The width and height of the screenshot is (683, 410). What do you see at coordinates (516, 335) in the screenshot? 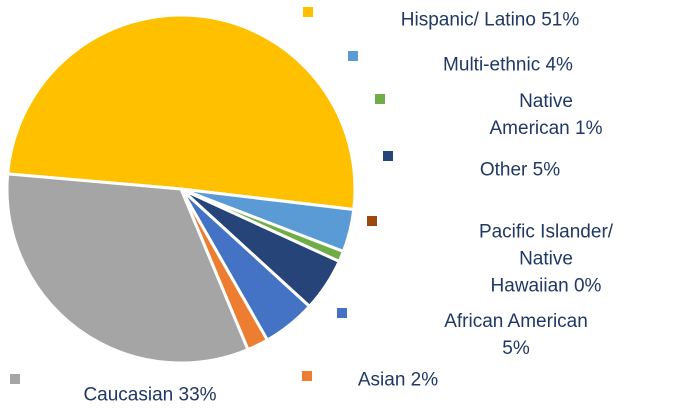
I see `data-label: African American 5%` at bounding box center [516, 335].